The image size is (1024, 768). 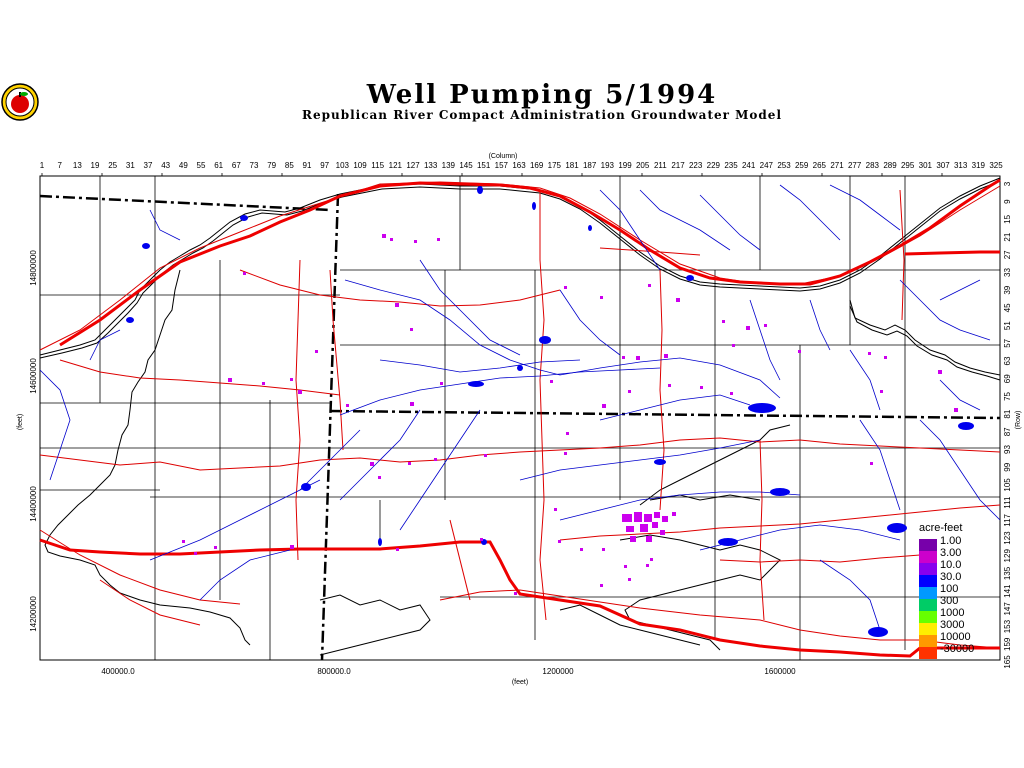 I want to click on row-label: 9, so click(x=1007, y=201).